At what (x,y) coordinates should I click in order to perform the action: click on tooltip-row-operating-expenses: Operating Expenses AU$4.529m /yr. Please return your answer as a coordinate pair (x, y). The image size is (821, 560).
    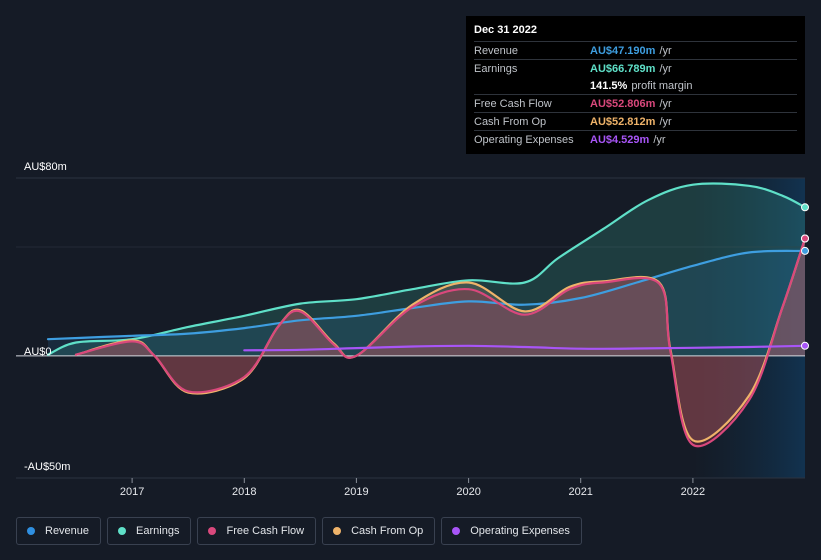
    Looking at the image, I should click on (635, 139).